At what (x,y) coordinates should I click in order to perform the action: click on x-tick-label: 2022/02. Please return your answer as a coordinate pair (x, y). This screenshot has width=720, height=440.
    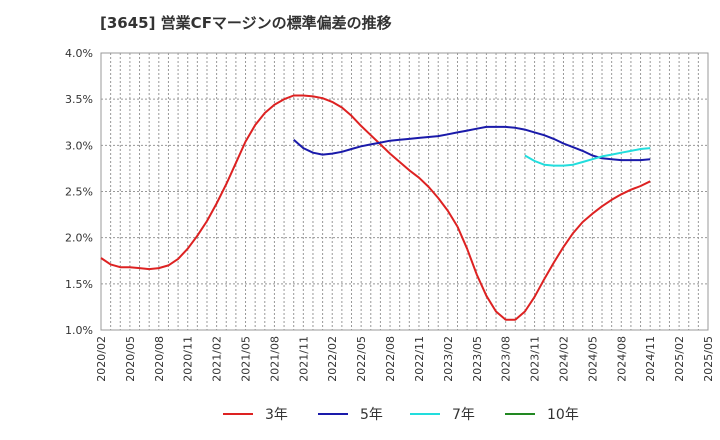
    Looking at the image, I should click on (332, 359).